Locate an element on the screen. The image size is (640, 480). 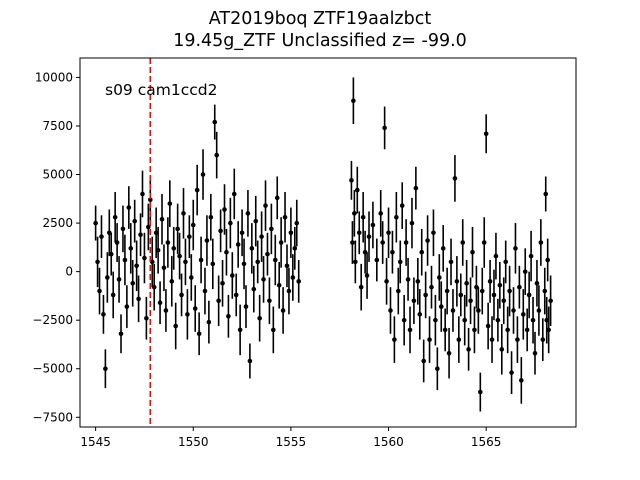
x-tick-label: 1555 is located at coordinates (291, 442).